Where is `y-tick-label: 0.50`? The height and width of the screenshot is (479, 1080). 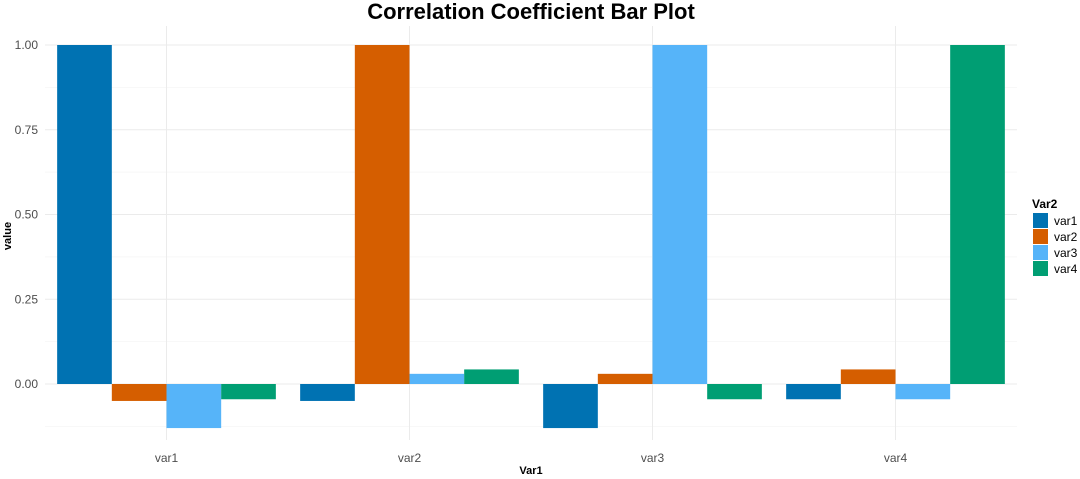 y-tick-label: 0.50 is located at coordinates (27, 215).